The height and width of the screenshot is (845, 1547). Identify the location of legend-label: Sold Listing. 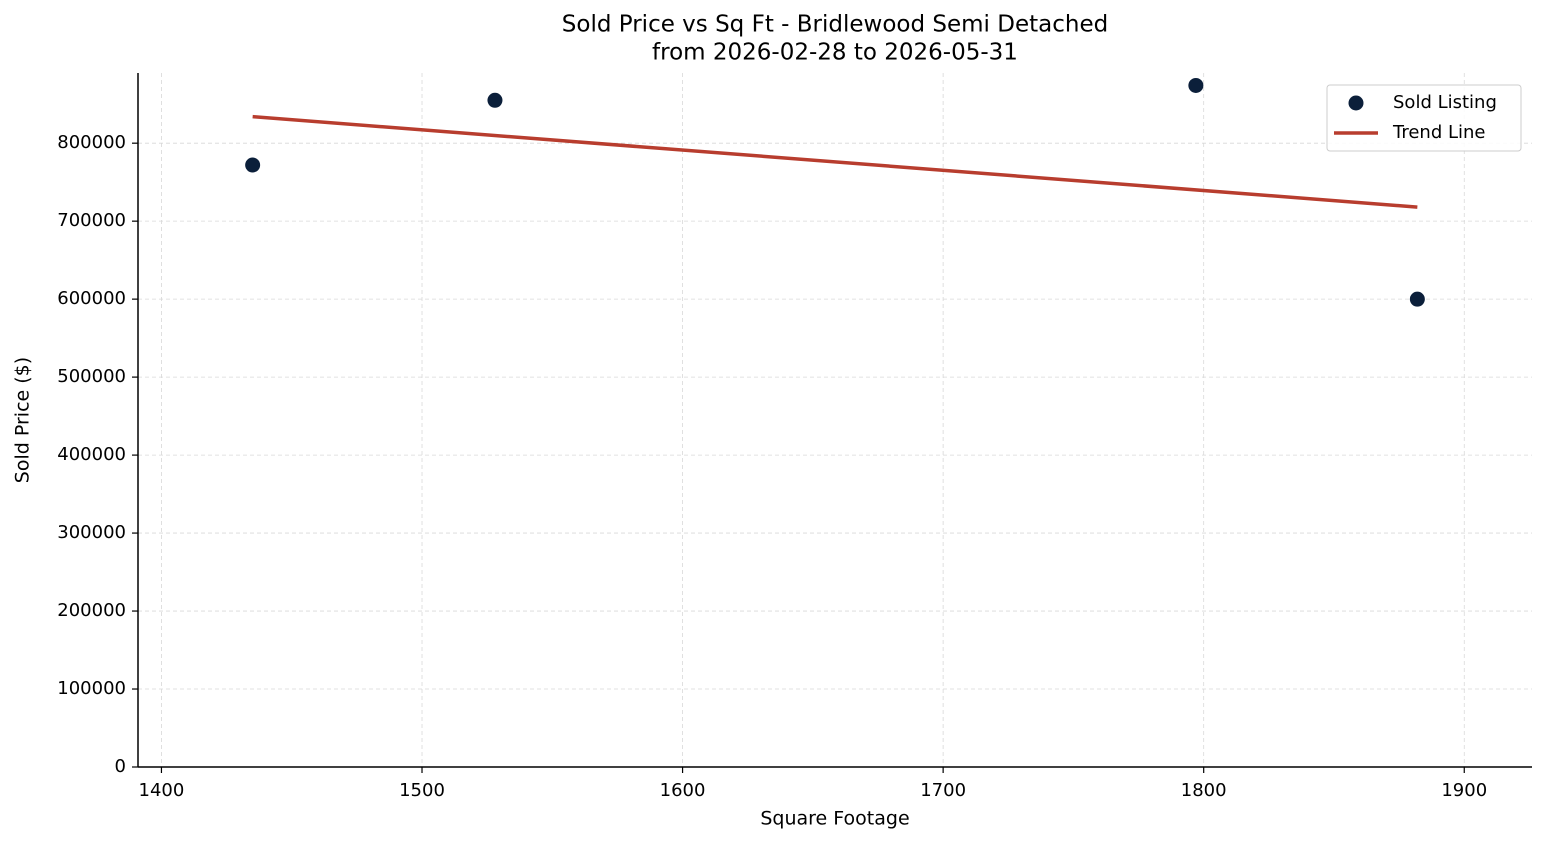
(1445, 102).